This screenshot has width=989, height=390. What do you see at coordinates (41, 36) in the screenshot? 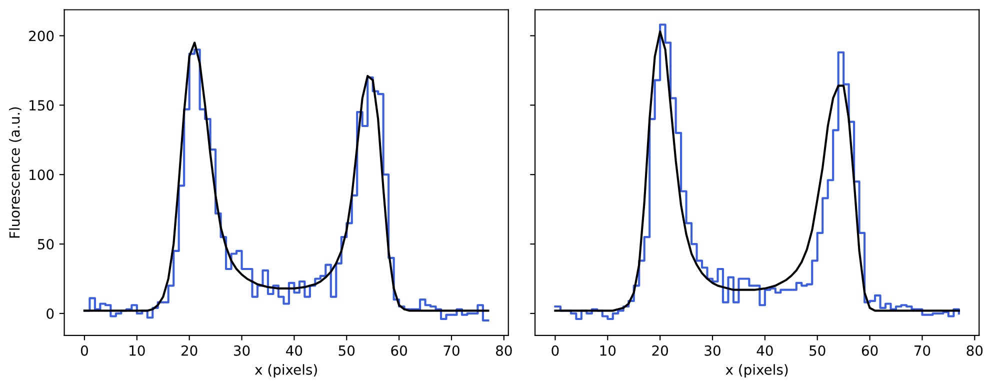
I see `y-tick-label: 200` at bounding box center [41, 36].